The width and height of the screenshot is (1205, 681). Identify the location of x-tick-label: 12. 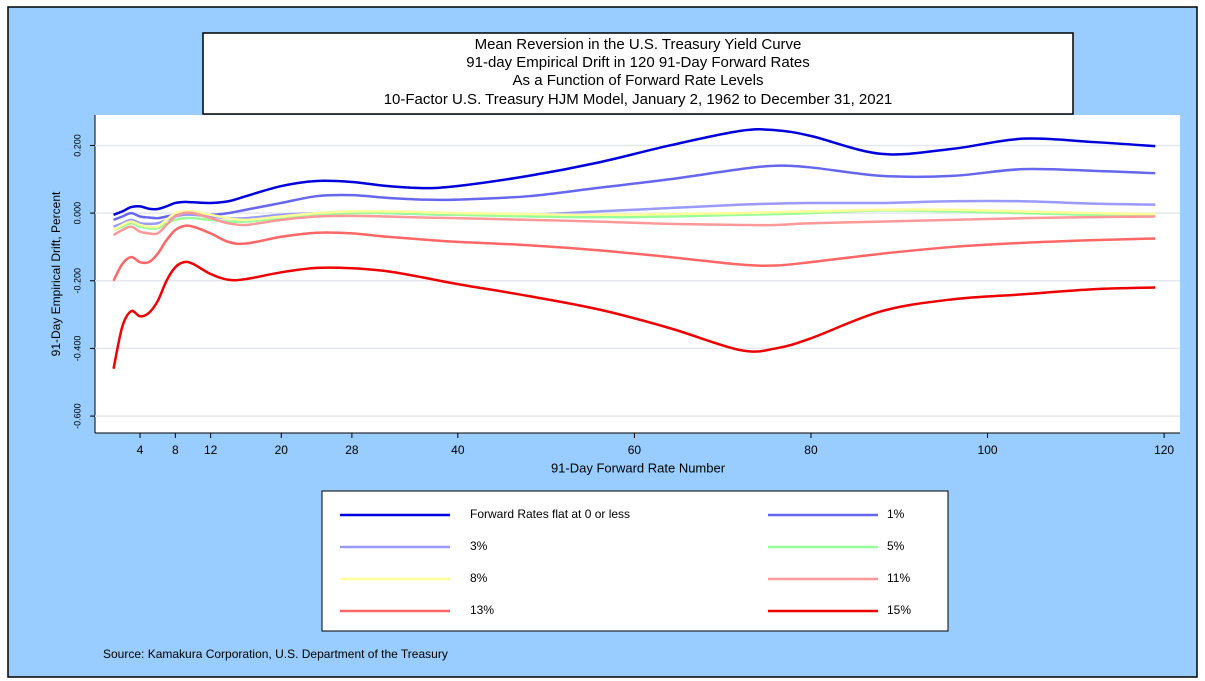
(211, 450).